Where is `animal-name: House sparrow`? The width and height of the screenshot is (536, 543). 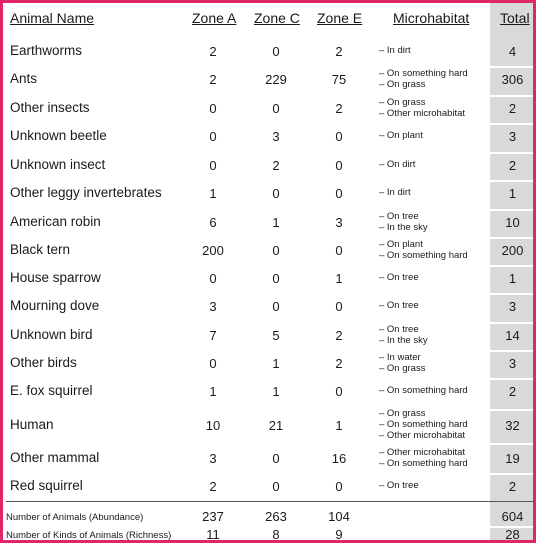
animal-name: House sparrow is located at coordinates (55, 277).